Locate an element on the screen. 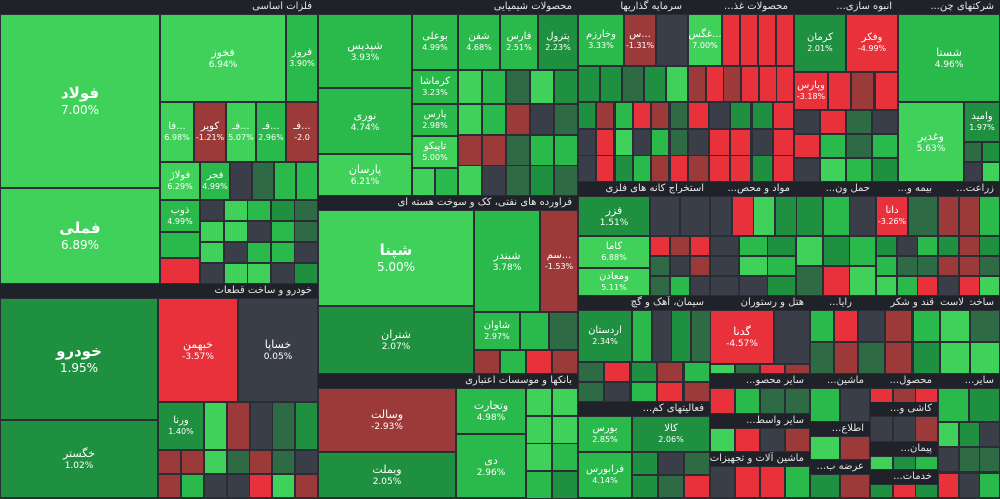 The width and height of the screenshot is (1000, 499). sector-header: بانکها و موسسات اعتباری is located at coordinates (448, 381).